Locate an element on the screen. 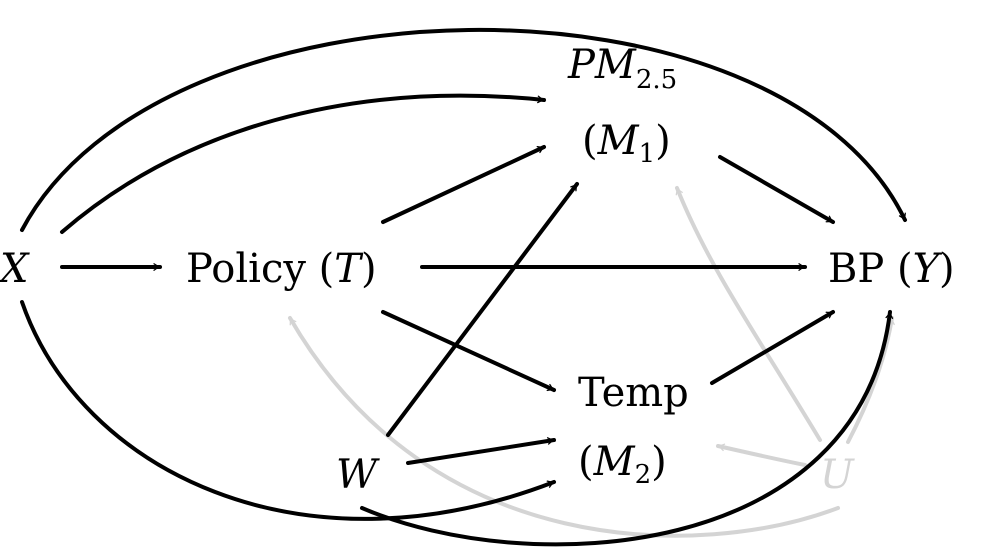  node-t-label: Policy (T) is located at coordinates (281, 269).